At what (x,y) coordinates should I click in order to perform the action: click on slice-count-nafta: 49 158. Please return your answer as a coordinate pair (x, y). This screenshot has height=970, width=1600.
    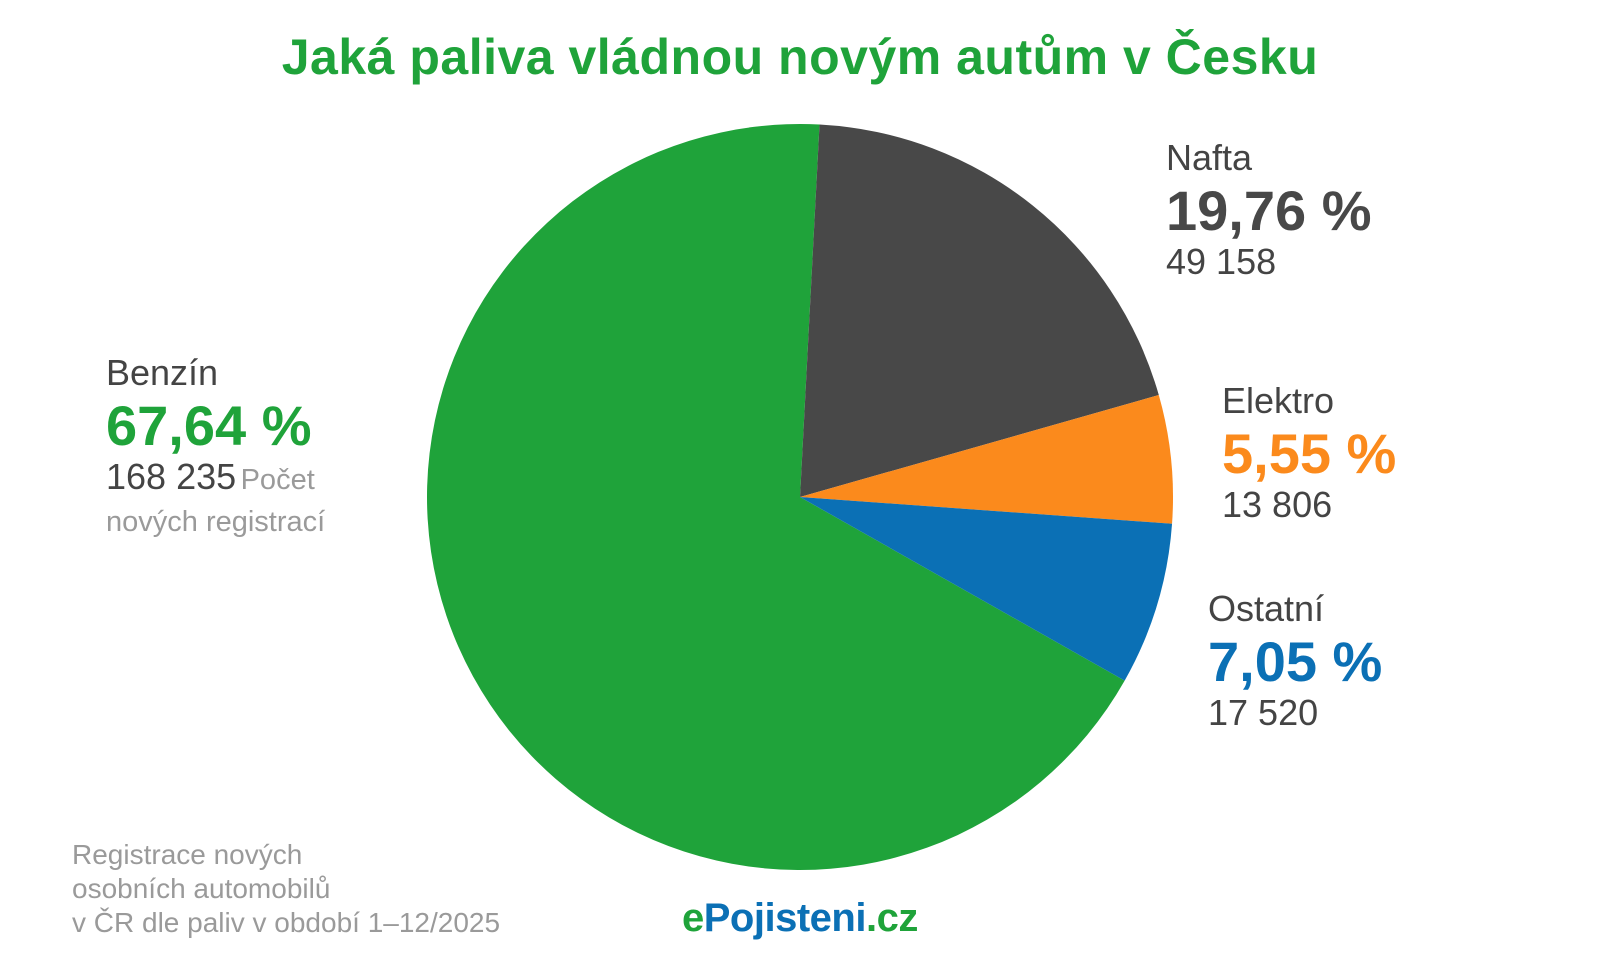
    Looking at the image, I should click on (1221, 261).